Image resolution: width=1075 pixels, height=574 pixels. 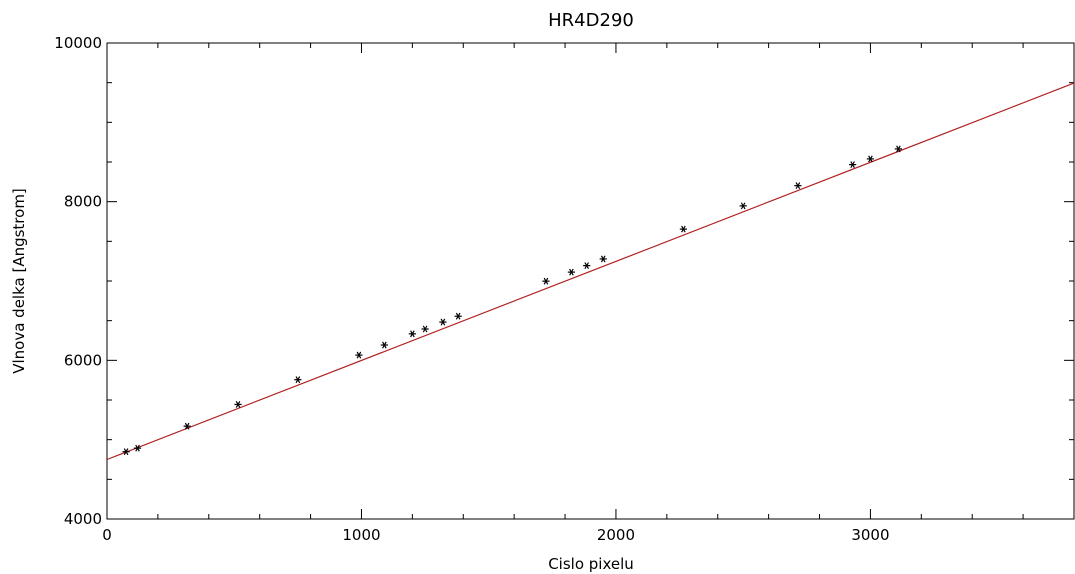 I want to click on x-tick-labels: 0 1000 2000 3000, so click(x=495, y=535).